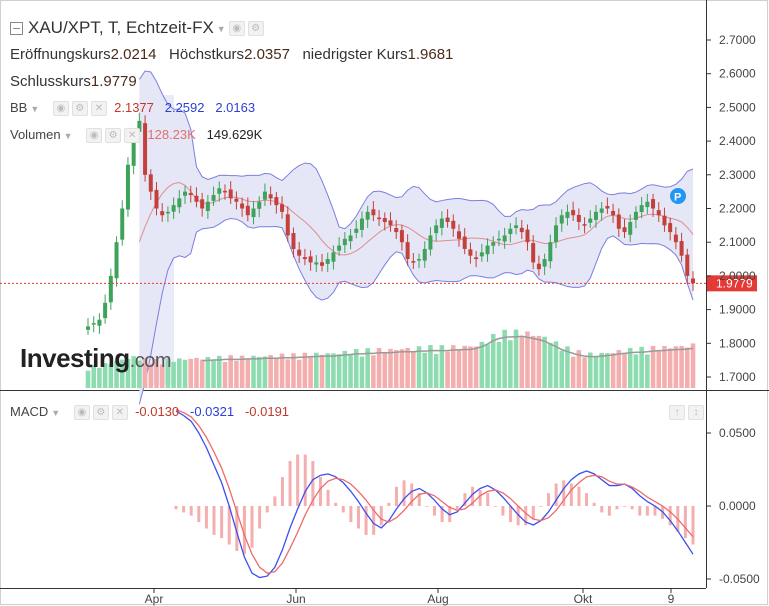 The image size is (769, 606). What do you see at coordinates (671, 599) in the screenshot?
I see `time-tick-label: 9` at bounding box center [671, 599].